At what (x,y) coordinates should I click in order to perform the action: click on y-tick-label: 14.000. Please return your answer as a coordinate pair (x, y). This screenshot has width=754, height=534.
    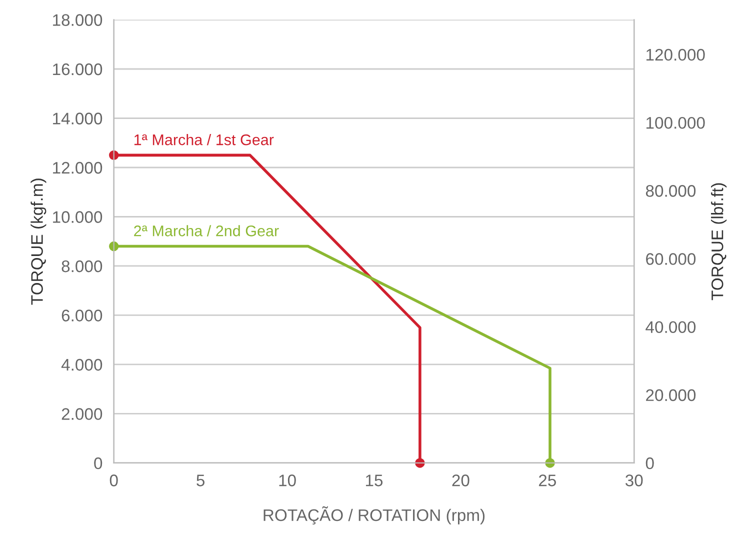
    Looking at the image, I should click on (77, 118).